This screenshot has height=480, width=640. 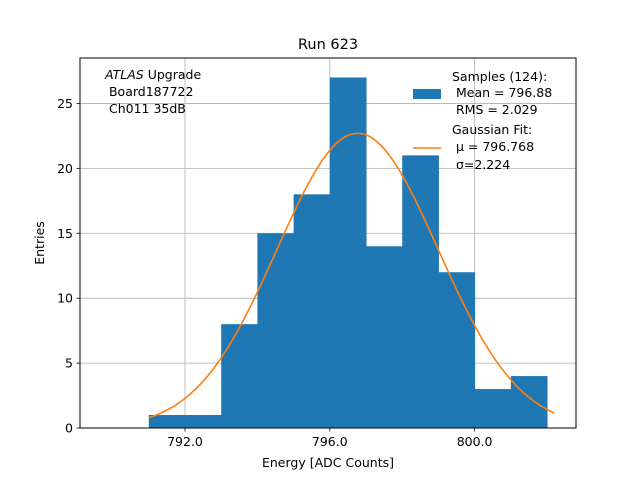 I want to click on y-tick-label: 5, so click(x=69, y=363).